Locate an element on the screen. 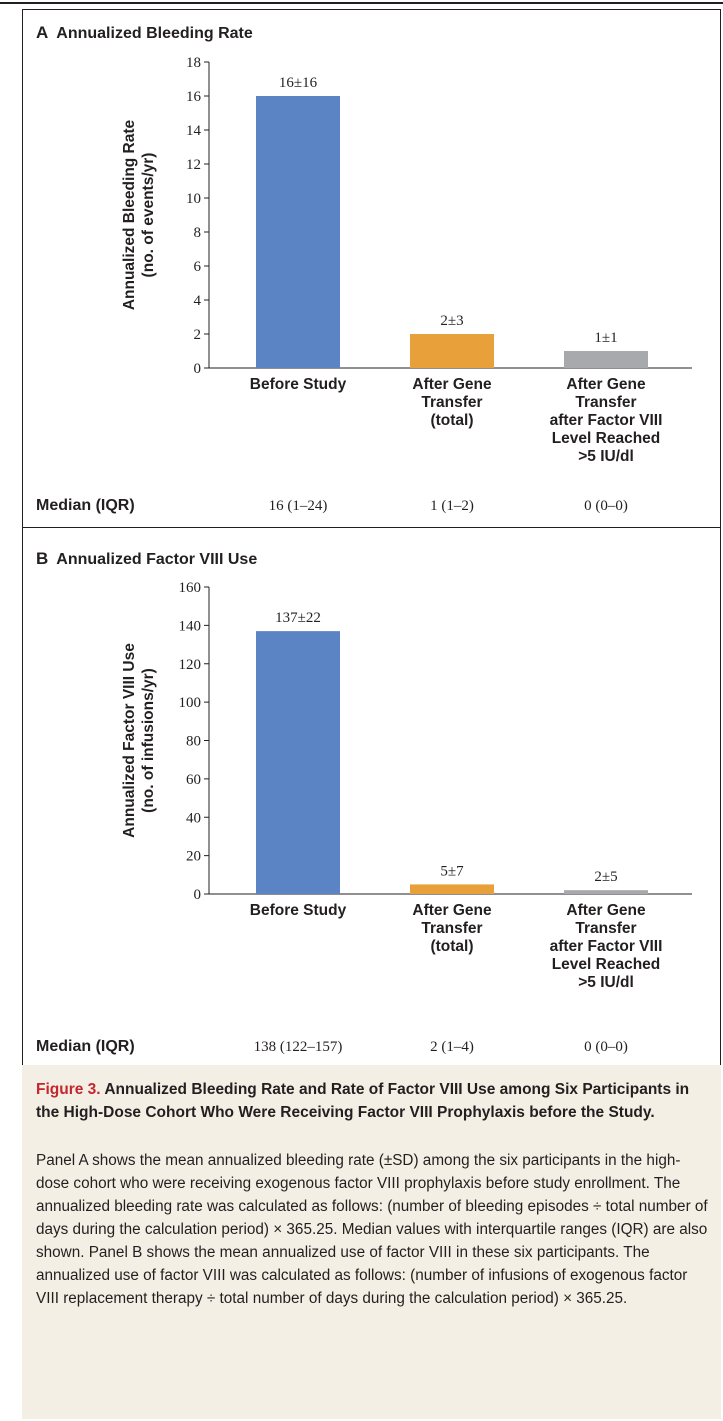 This screenshot has height=1421, width=723. y-tick-label: 100 is located at coordinates (190, 703).